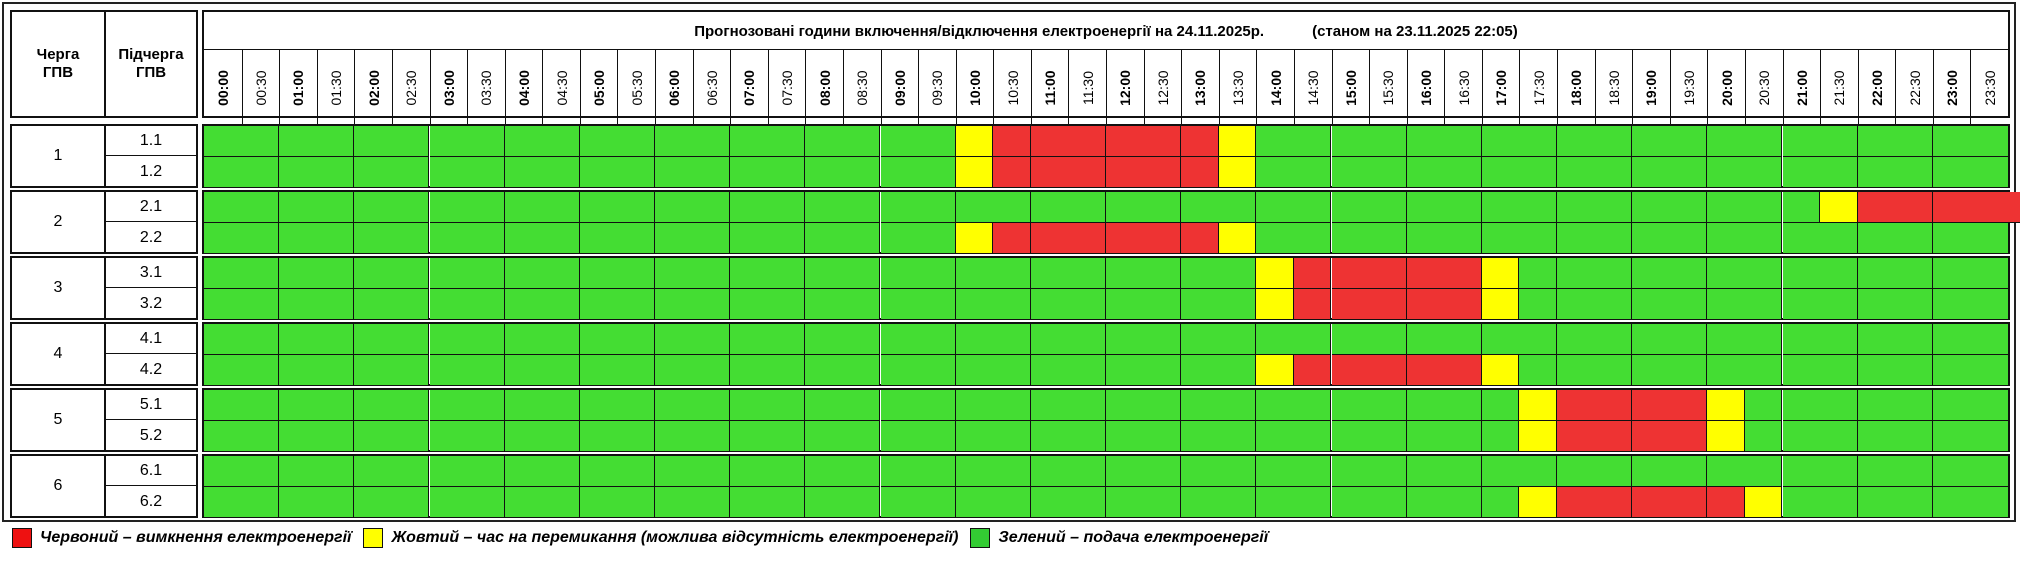 The height and width of the screenshot is (570, 2020). I want to click on queue-label: 5, so click(58, 419).